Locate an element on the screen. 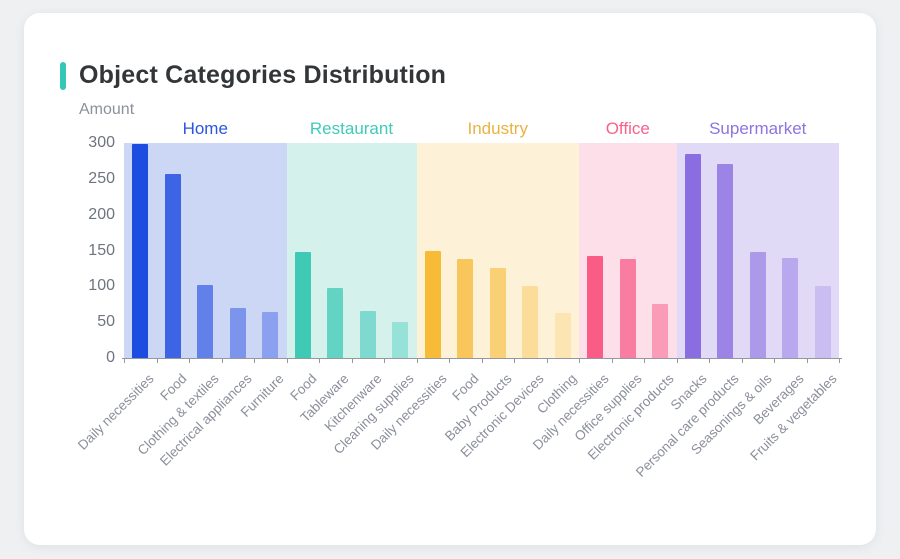  title-row: Object Categories Distribution is located at coordinates (253, 75).